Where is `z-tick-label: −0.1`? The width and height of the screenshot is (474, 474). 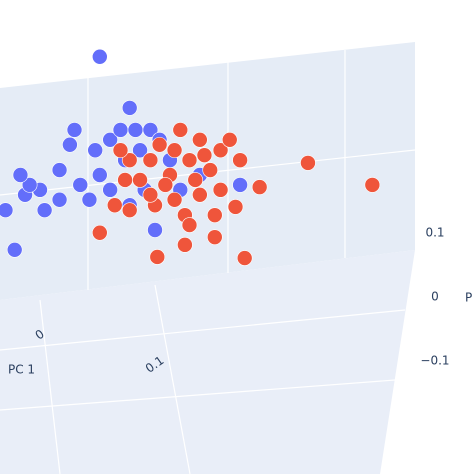 z-tick-label: −0.1 is located at coordinates (434, 361).